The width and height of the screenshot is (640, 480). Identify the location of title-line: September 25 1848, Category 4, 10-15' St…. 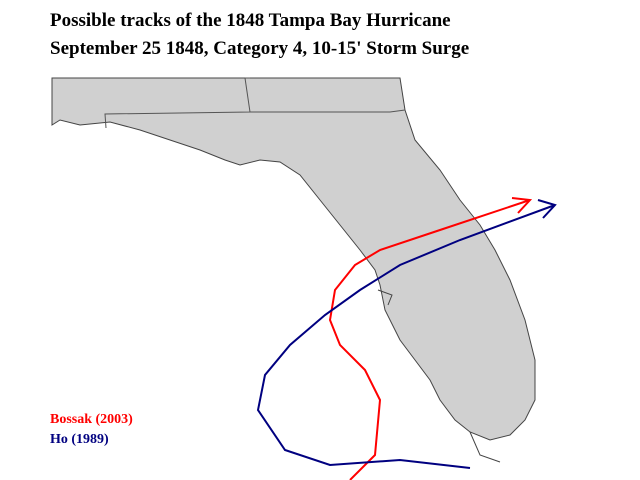
(259, 48).